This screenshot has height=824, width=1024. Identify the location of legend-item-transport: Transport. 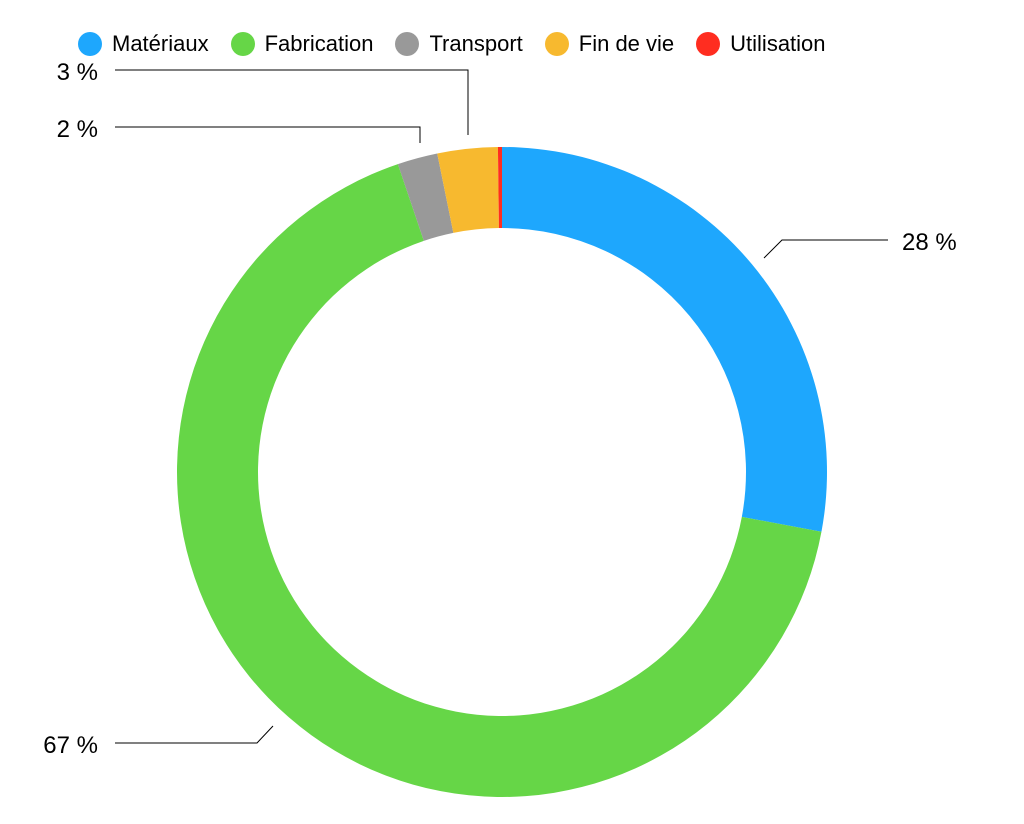
(459, 44).